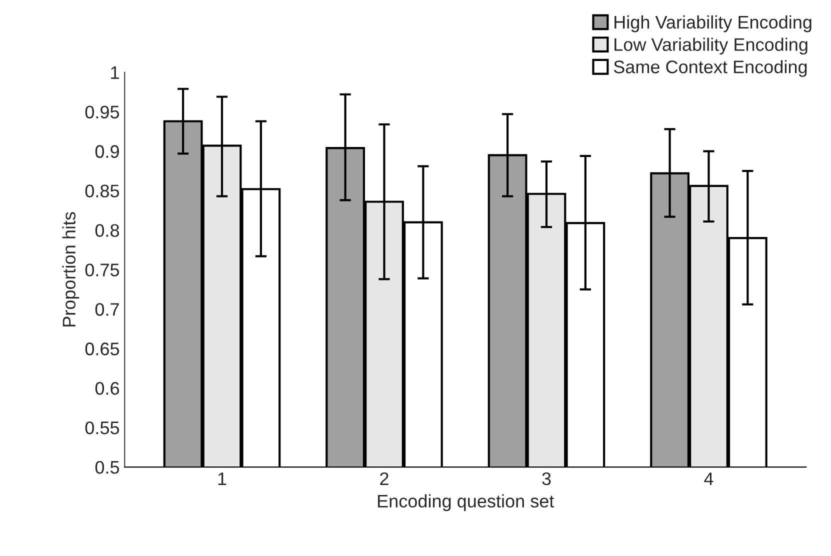  Describe the element at coordinates (102, 270) in the screenshot. I see `y-tick-label: 0.75` at that location.